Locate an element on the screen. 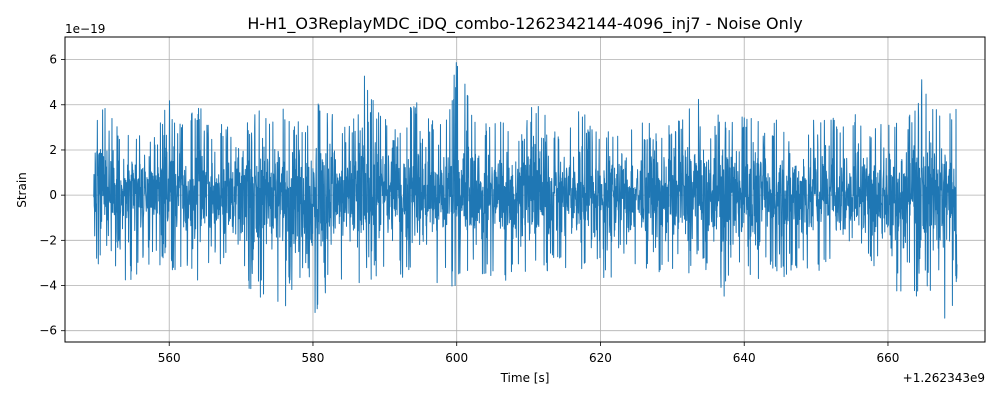  x-tick-label: 600 is located at coordinates (456, 358).